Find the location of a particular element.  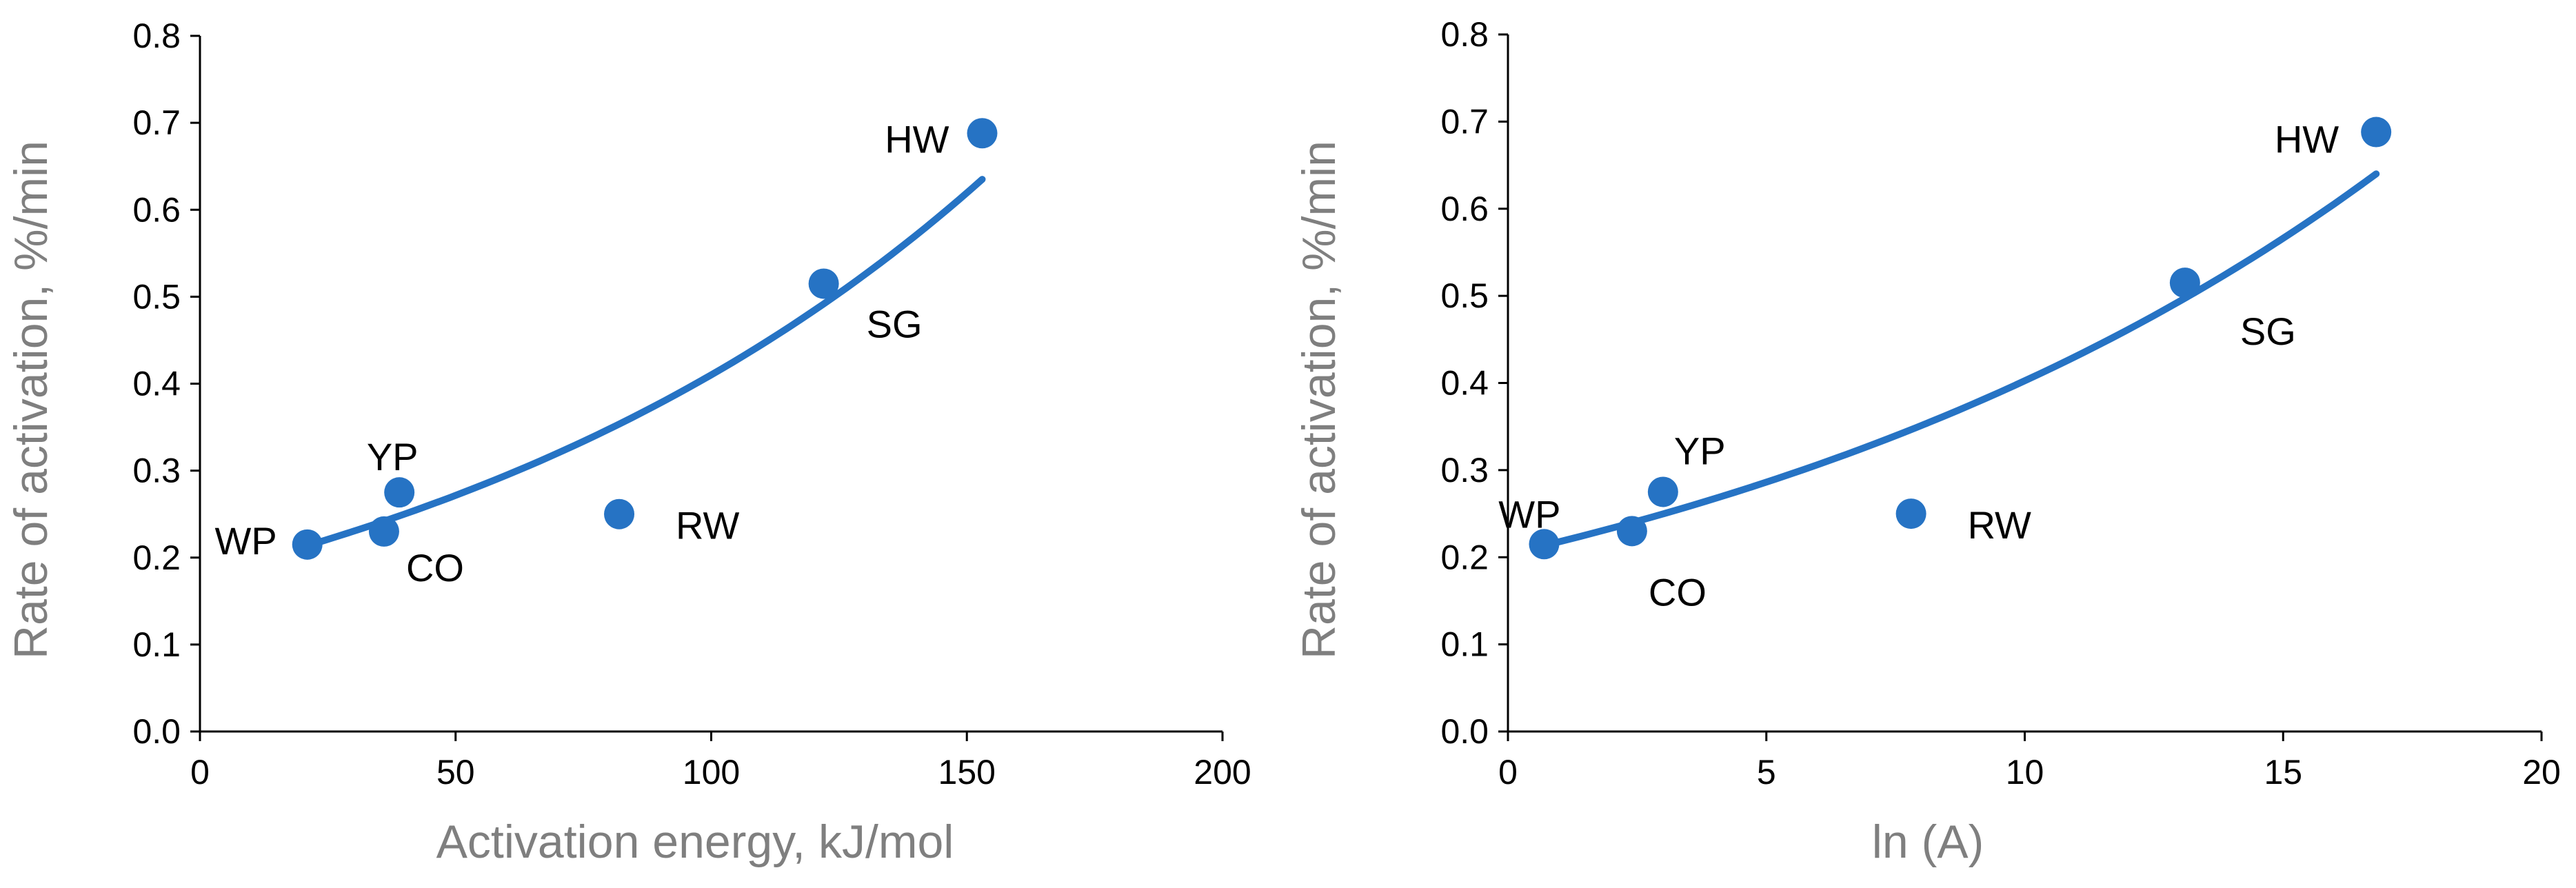

x-tick-label: 20 is located at coordinates (2541, 772).